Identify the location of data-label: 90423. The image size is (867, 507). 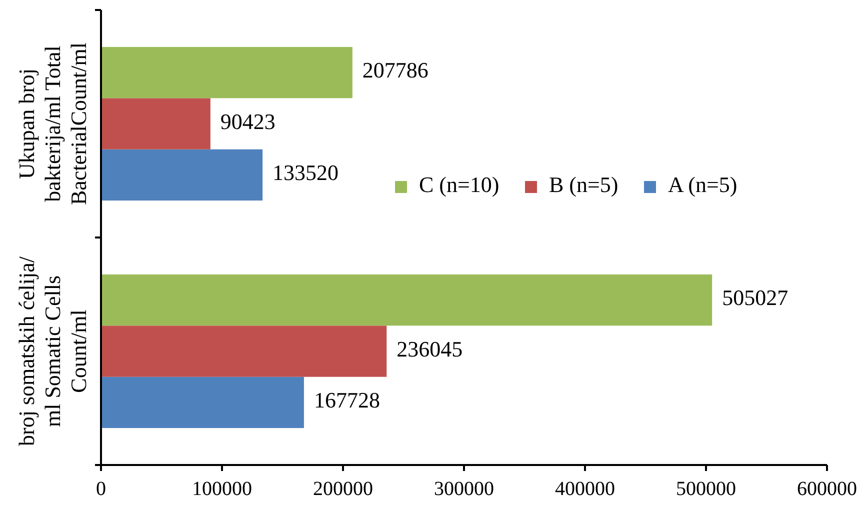
(248, 121).